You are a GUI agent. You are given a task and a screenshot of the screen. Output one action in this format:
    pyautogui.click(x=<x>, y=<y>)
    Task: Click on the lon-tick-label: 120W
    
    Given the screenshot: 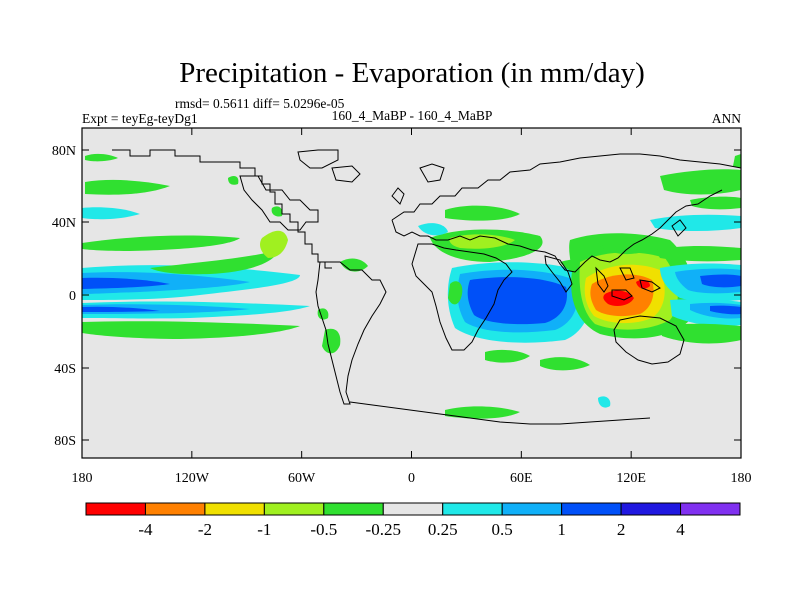 What is the action you would take?
    pyautogui.click(x=192, y=478)
    